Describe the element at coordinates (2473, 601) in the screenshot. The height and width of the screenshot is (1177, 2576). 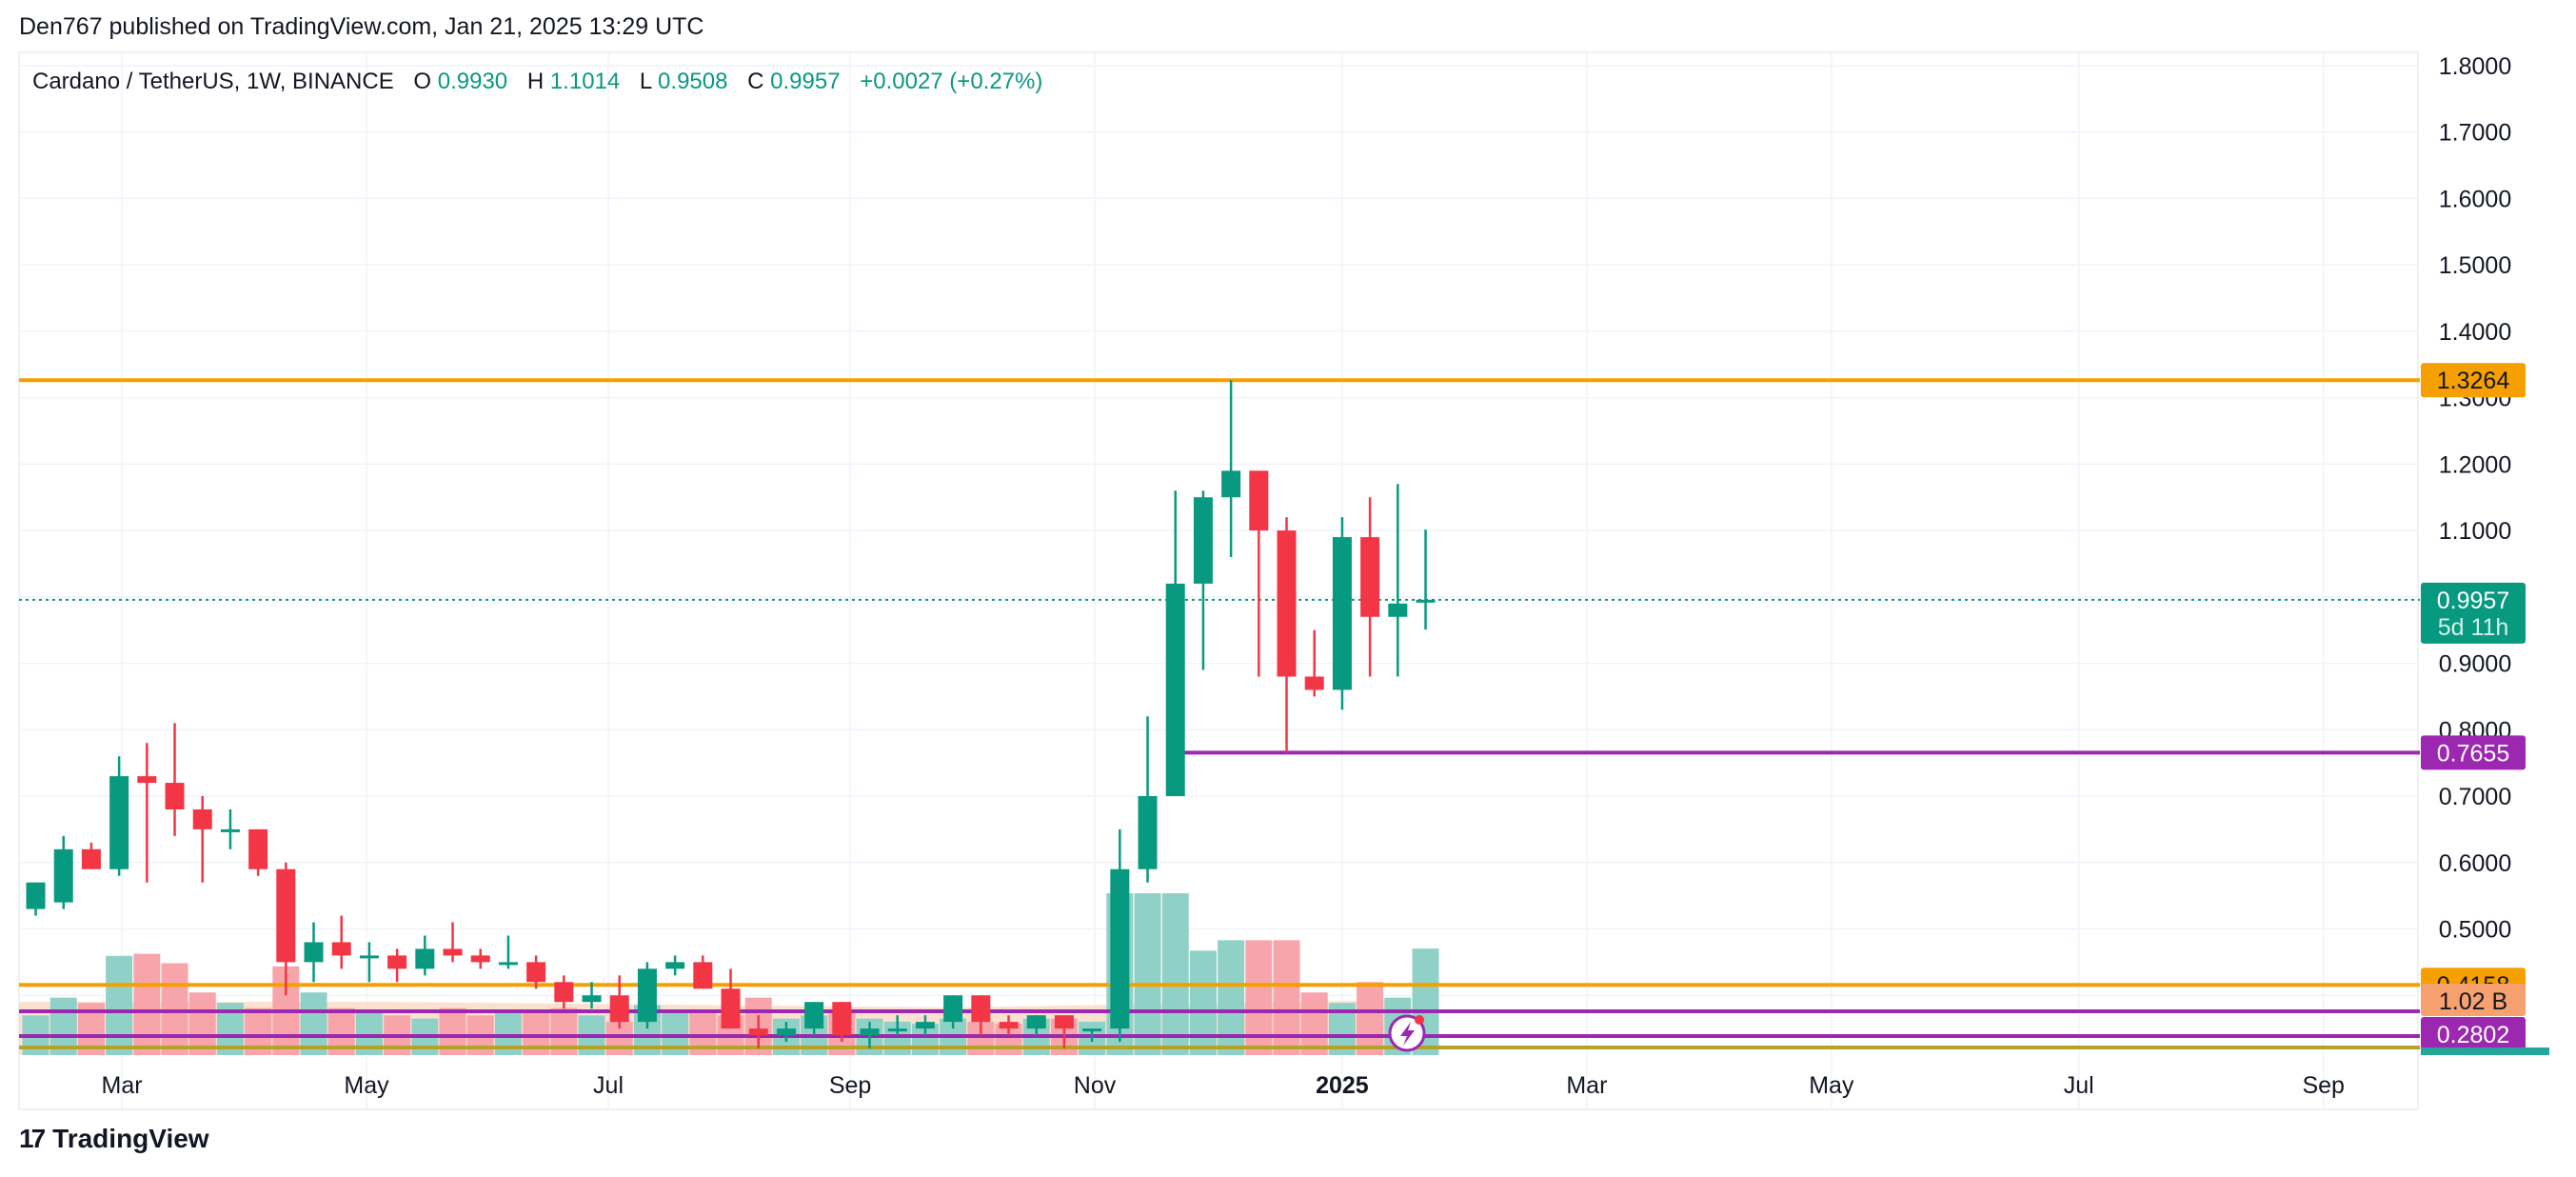
I see `current-price-label: 0.9957` at that location.